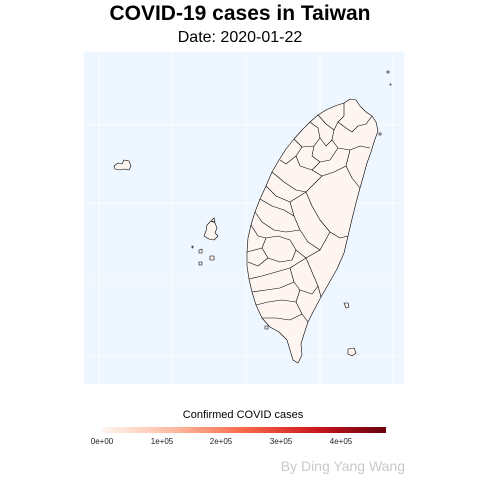  Describe the element at coordinates (211, 230) in the screenshot. I see `penghu-island` at that location.